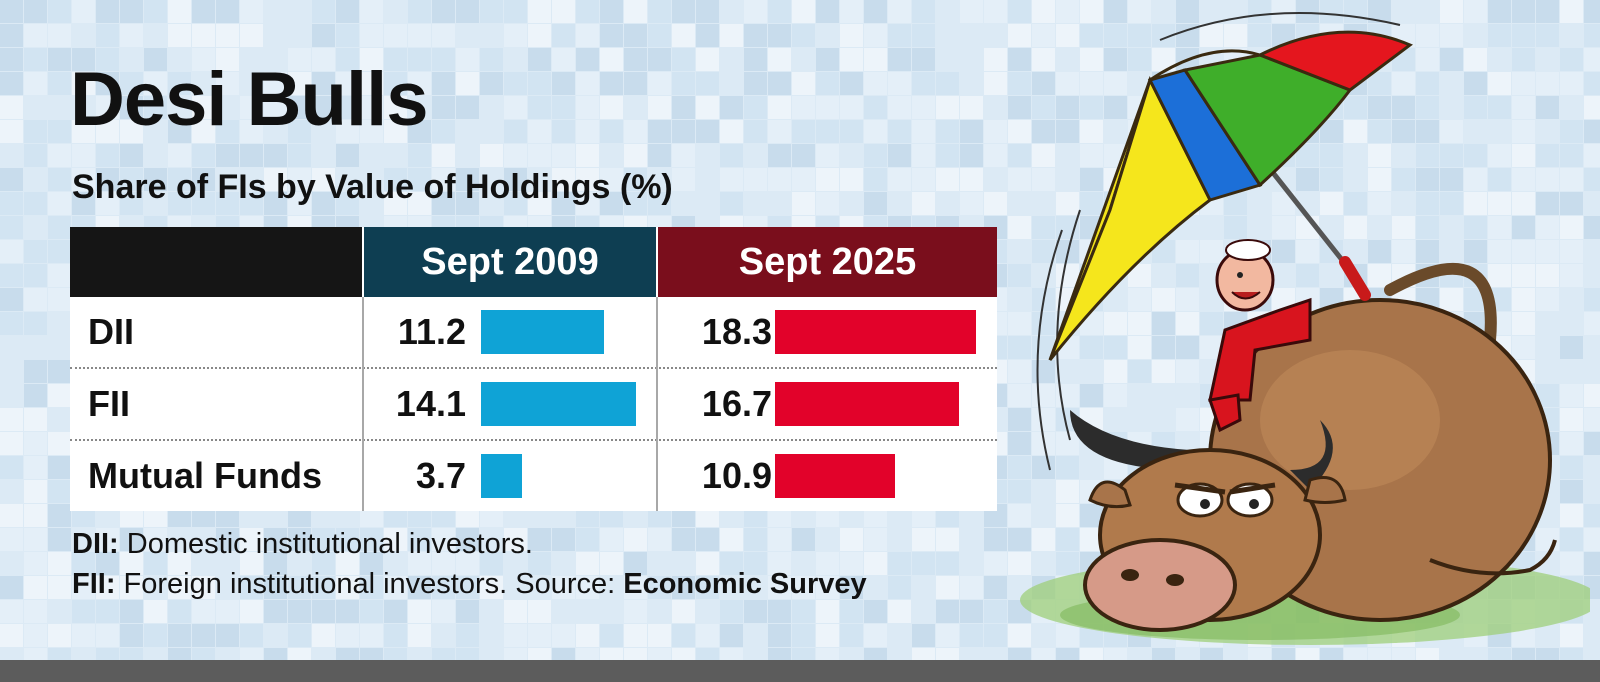 This screenshot has height=682, width=1600. What do you see at coordinates (835, 476) in the screenshot?
I see `bar-mf-2025` at bounding box center [835, 476].